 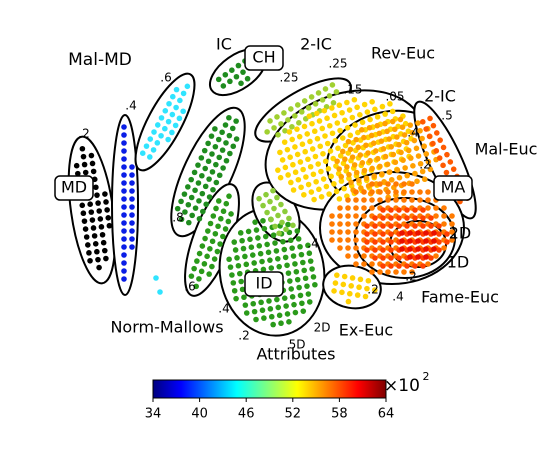 What do you see at coordinates (386, 414) in the screenshot?
I see `colorbar-tick-label: 64` at bounding box center [386, 414].